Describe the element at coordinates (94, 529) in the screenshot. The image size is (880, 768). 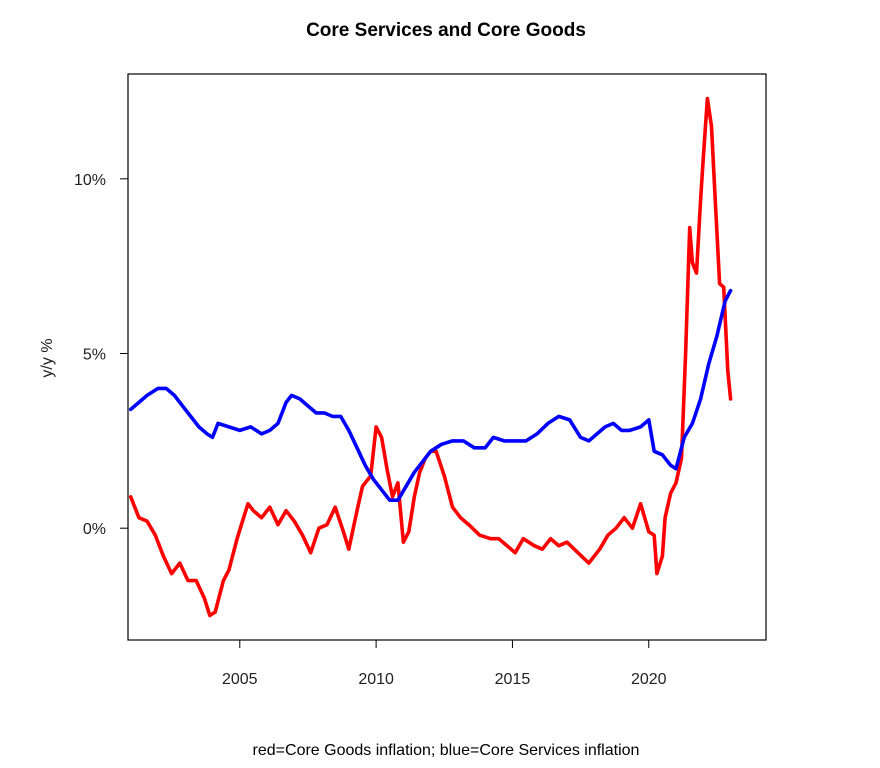
I see `y-tick-label: 0%` at that location.